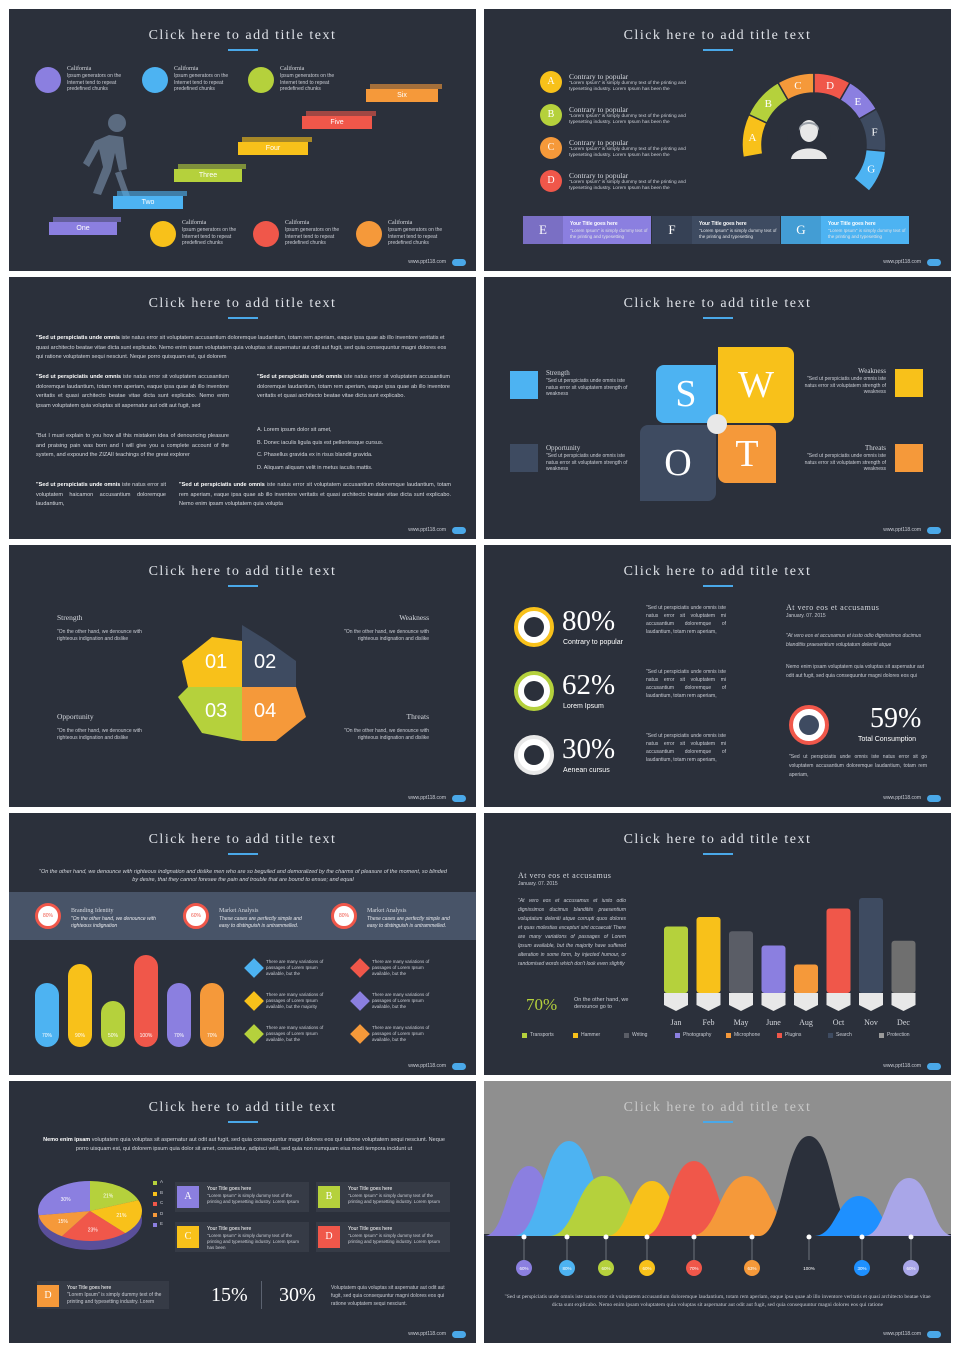 The width and height of the screenshot is (960, 1352). What do you see at coordinates (903, 1022) in the screenshot?
I see `tick-label: Dec` at bounding box center [903, 1022].